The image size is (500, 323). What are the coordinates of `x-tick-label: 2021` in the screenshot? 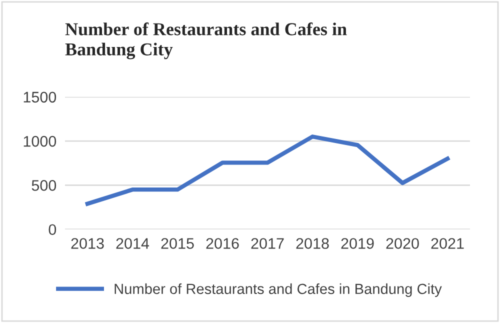 It's located at (447, 243).